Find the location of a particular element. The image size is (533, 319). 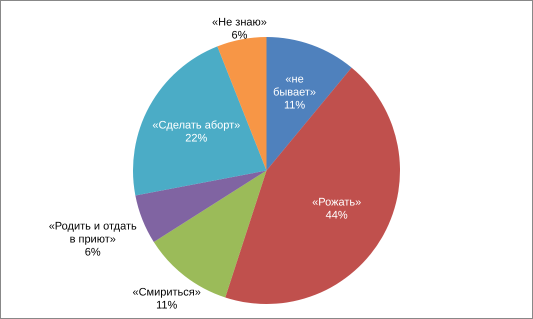

data-label: 22% is located at coordinates (196, 138).